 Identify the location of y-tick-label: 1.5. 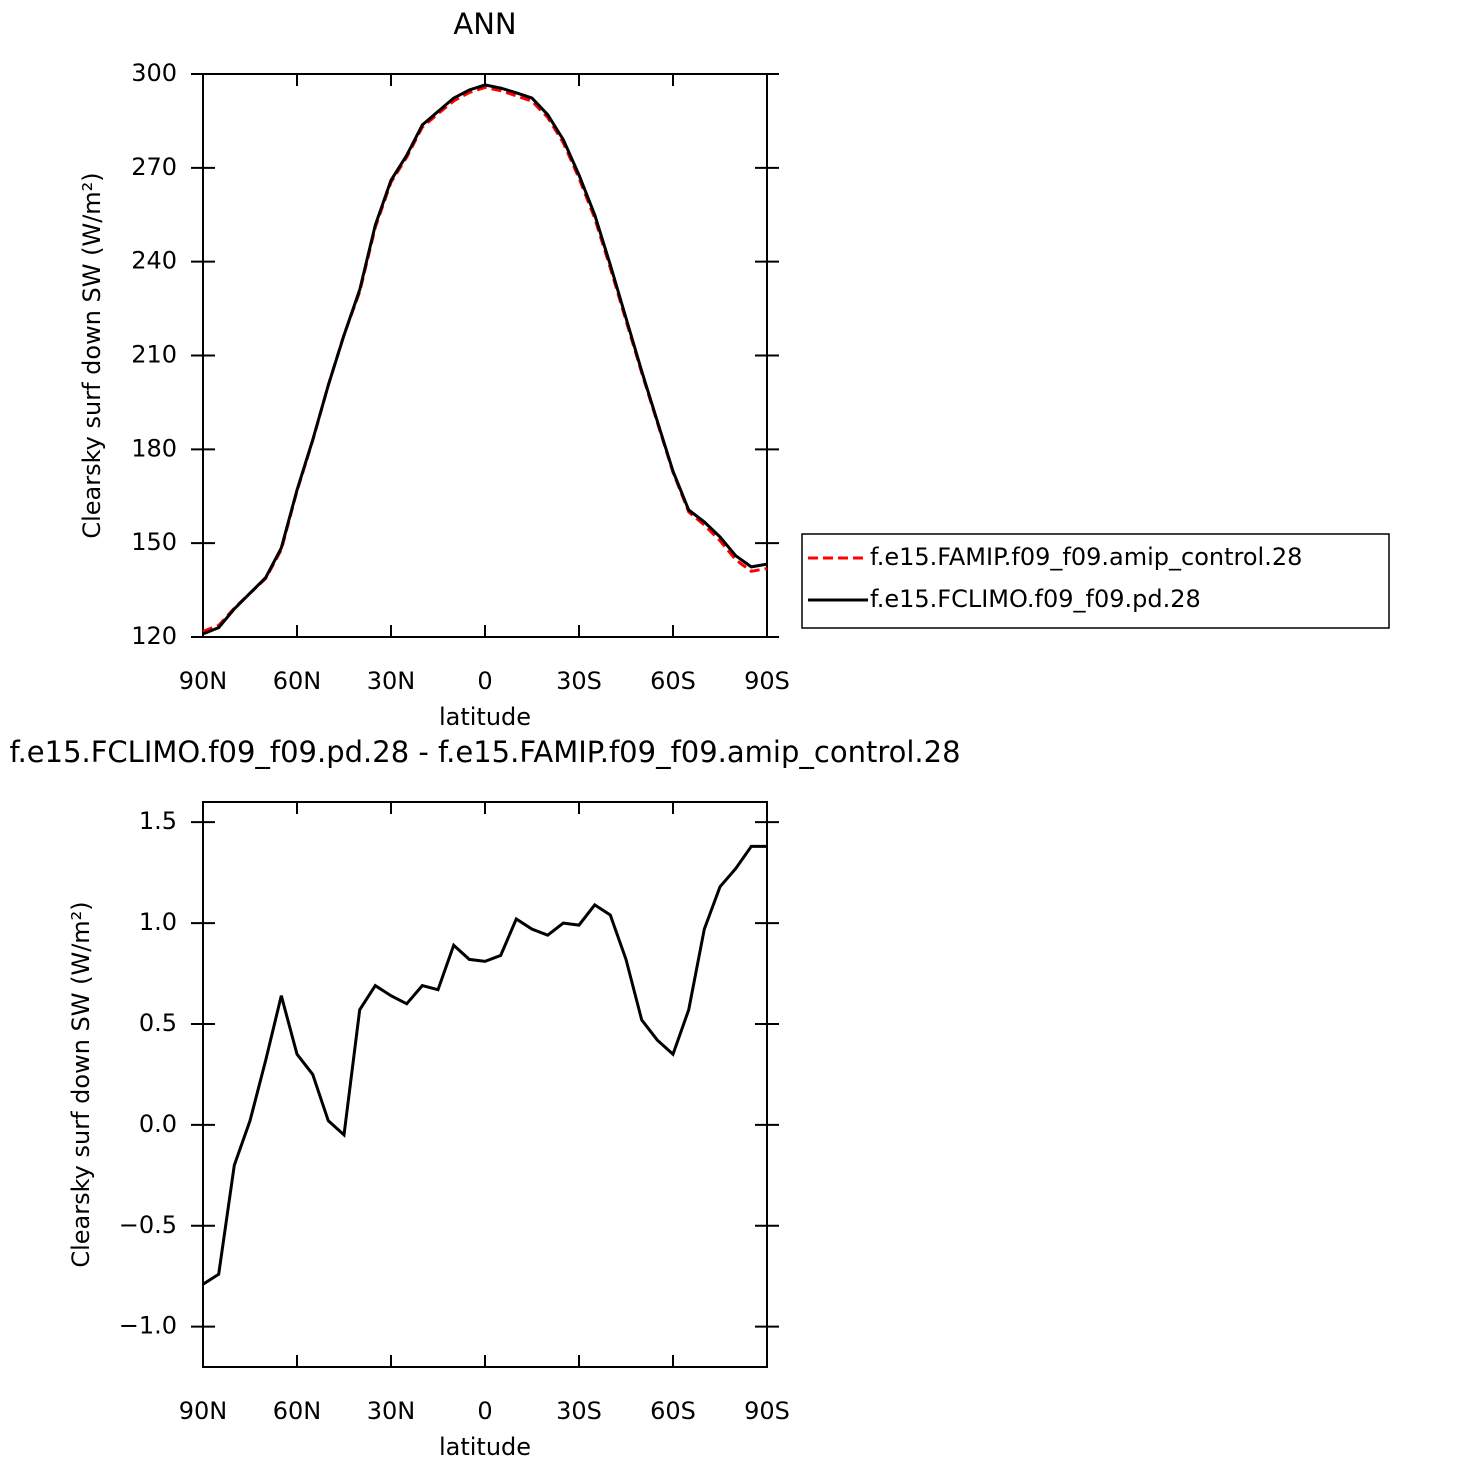
(158, 821).